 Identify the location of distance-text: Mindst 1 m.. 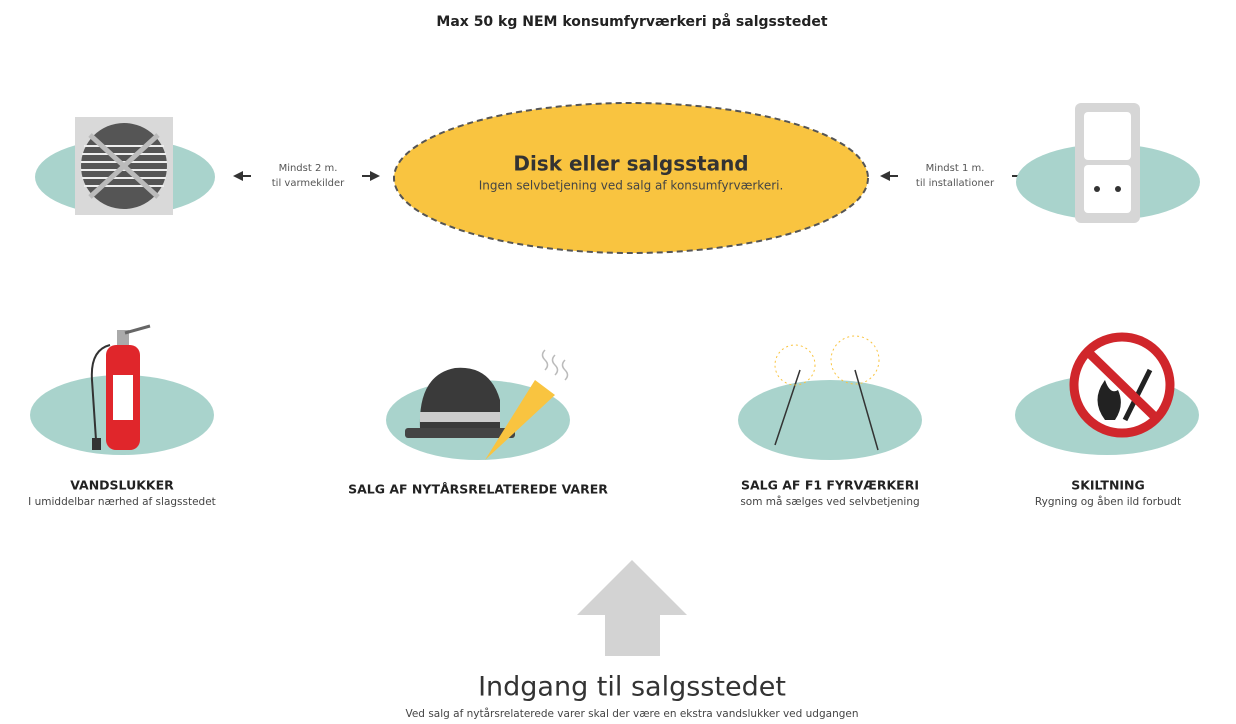
(955, 168).